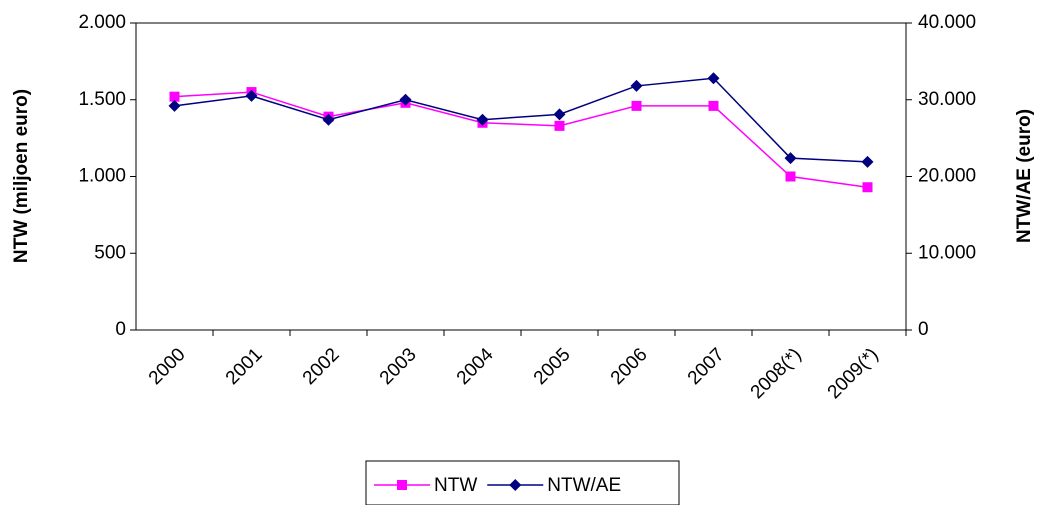 This screenshot has width=1045, height=505. I want to click on y2-tick-label: 20.000, so click(947, 176).